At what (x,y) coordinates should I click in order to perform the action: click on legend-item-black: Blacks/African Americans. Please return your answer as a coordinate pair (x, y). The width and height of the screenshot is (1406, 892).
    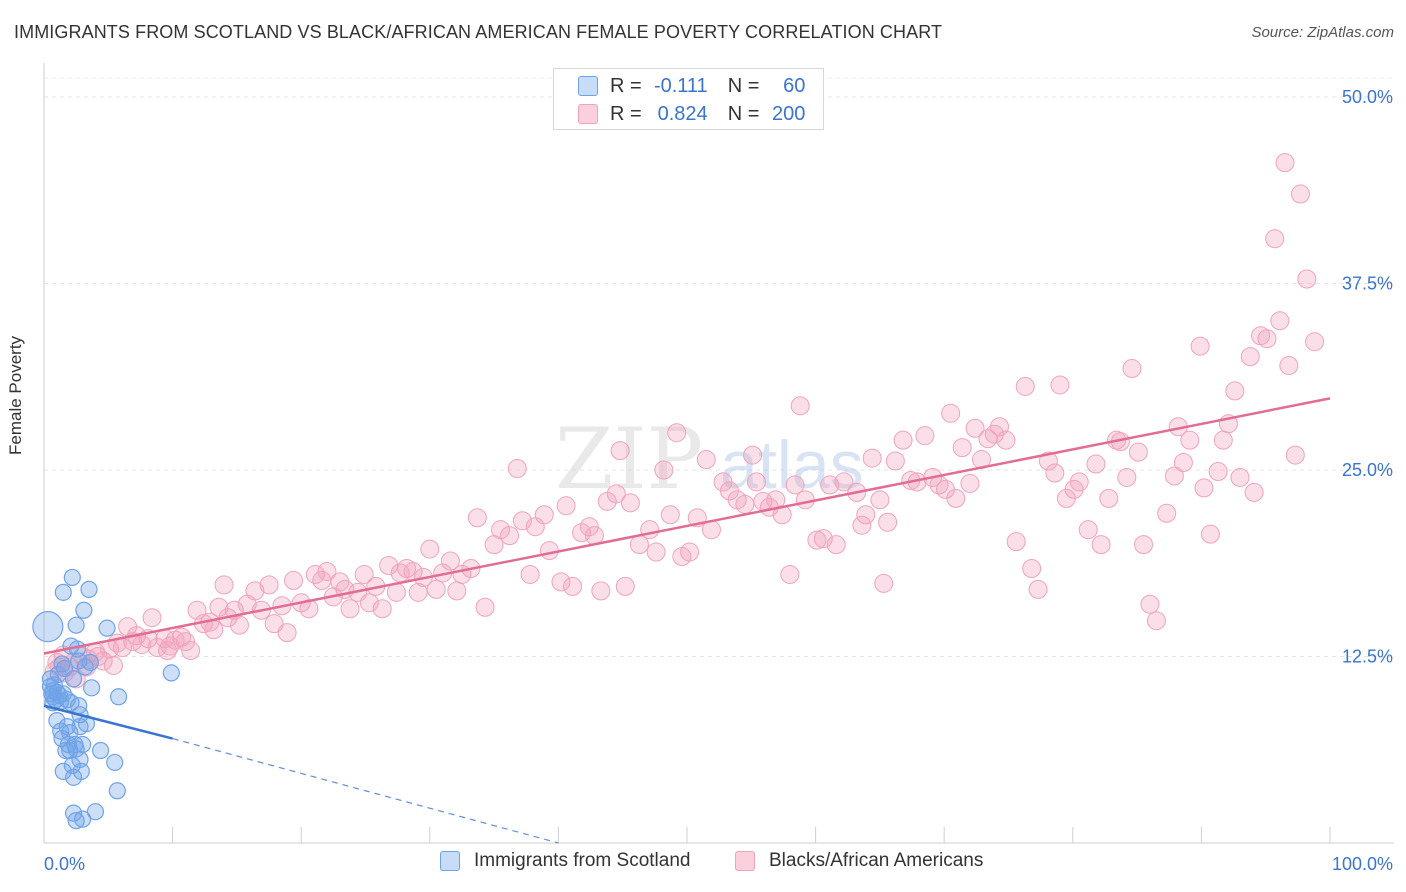
    Looking at the image, I should click on (859, 861).